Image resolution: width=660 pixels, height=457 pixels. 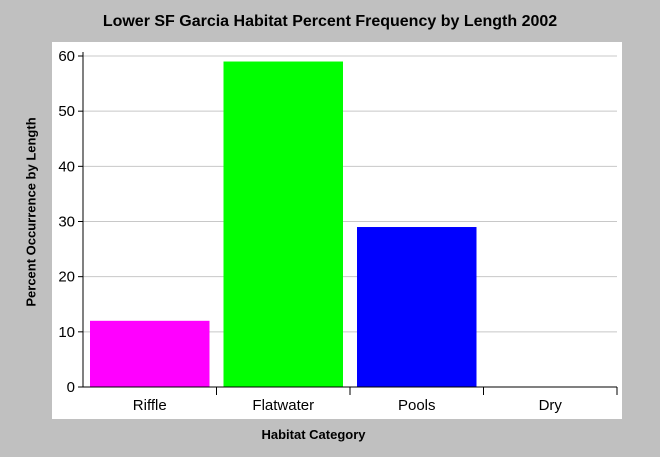 I want to click on x-axis-label: Habitat Category, so click(x=313, y=434).